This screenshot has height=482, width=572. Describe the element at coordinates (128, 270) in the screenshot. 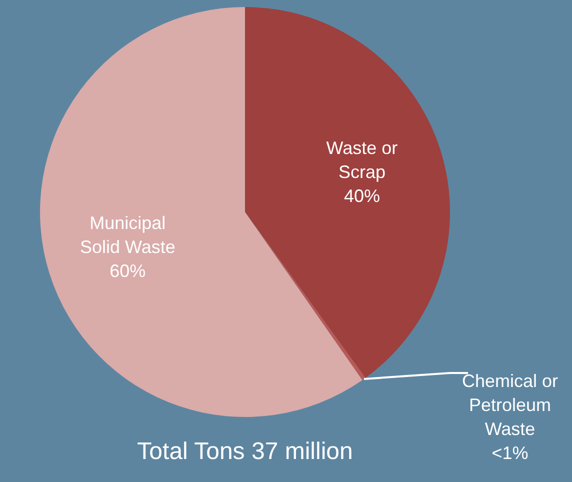

I see `data-label: 60%` at that location.